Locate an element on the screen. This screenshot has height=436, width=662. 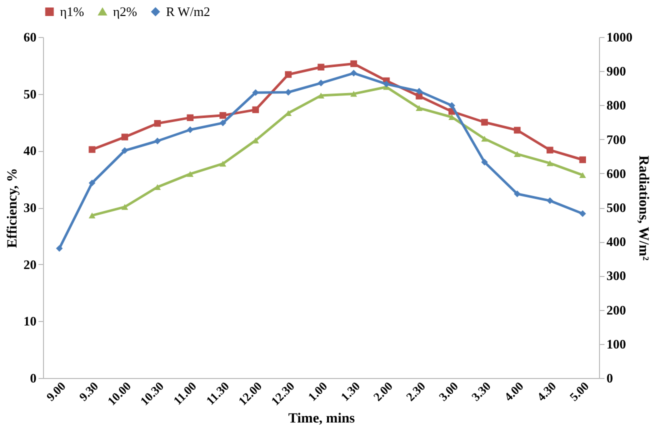
x-tick-label: 2.00 is located at coordinates (383, 391).